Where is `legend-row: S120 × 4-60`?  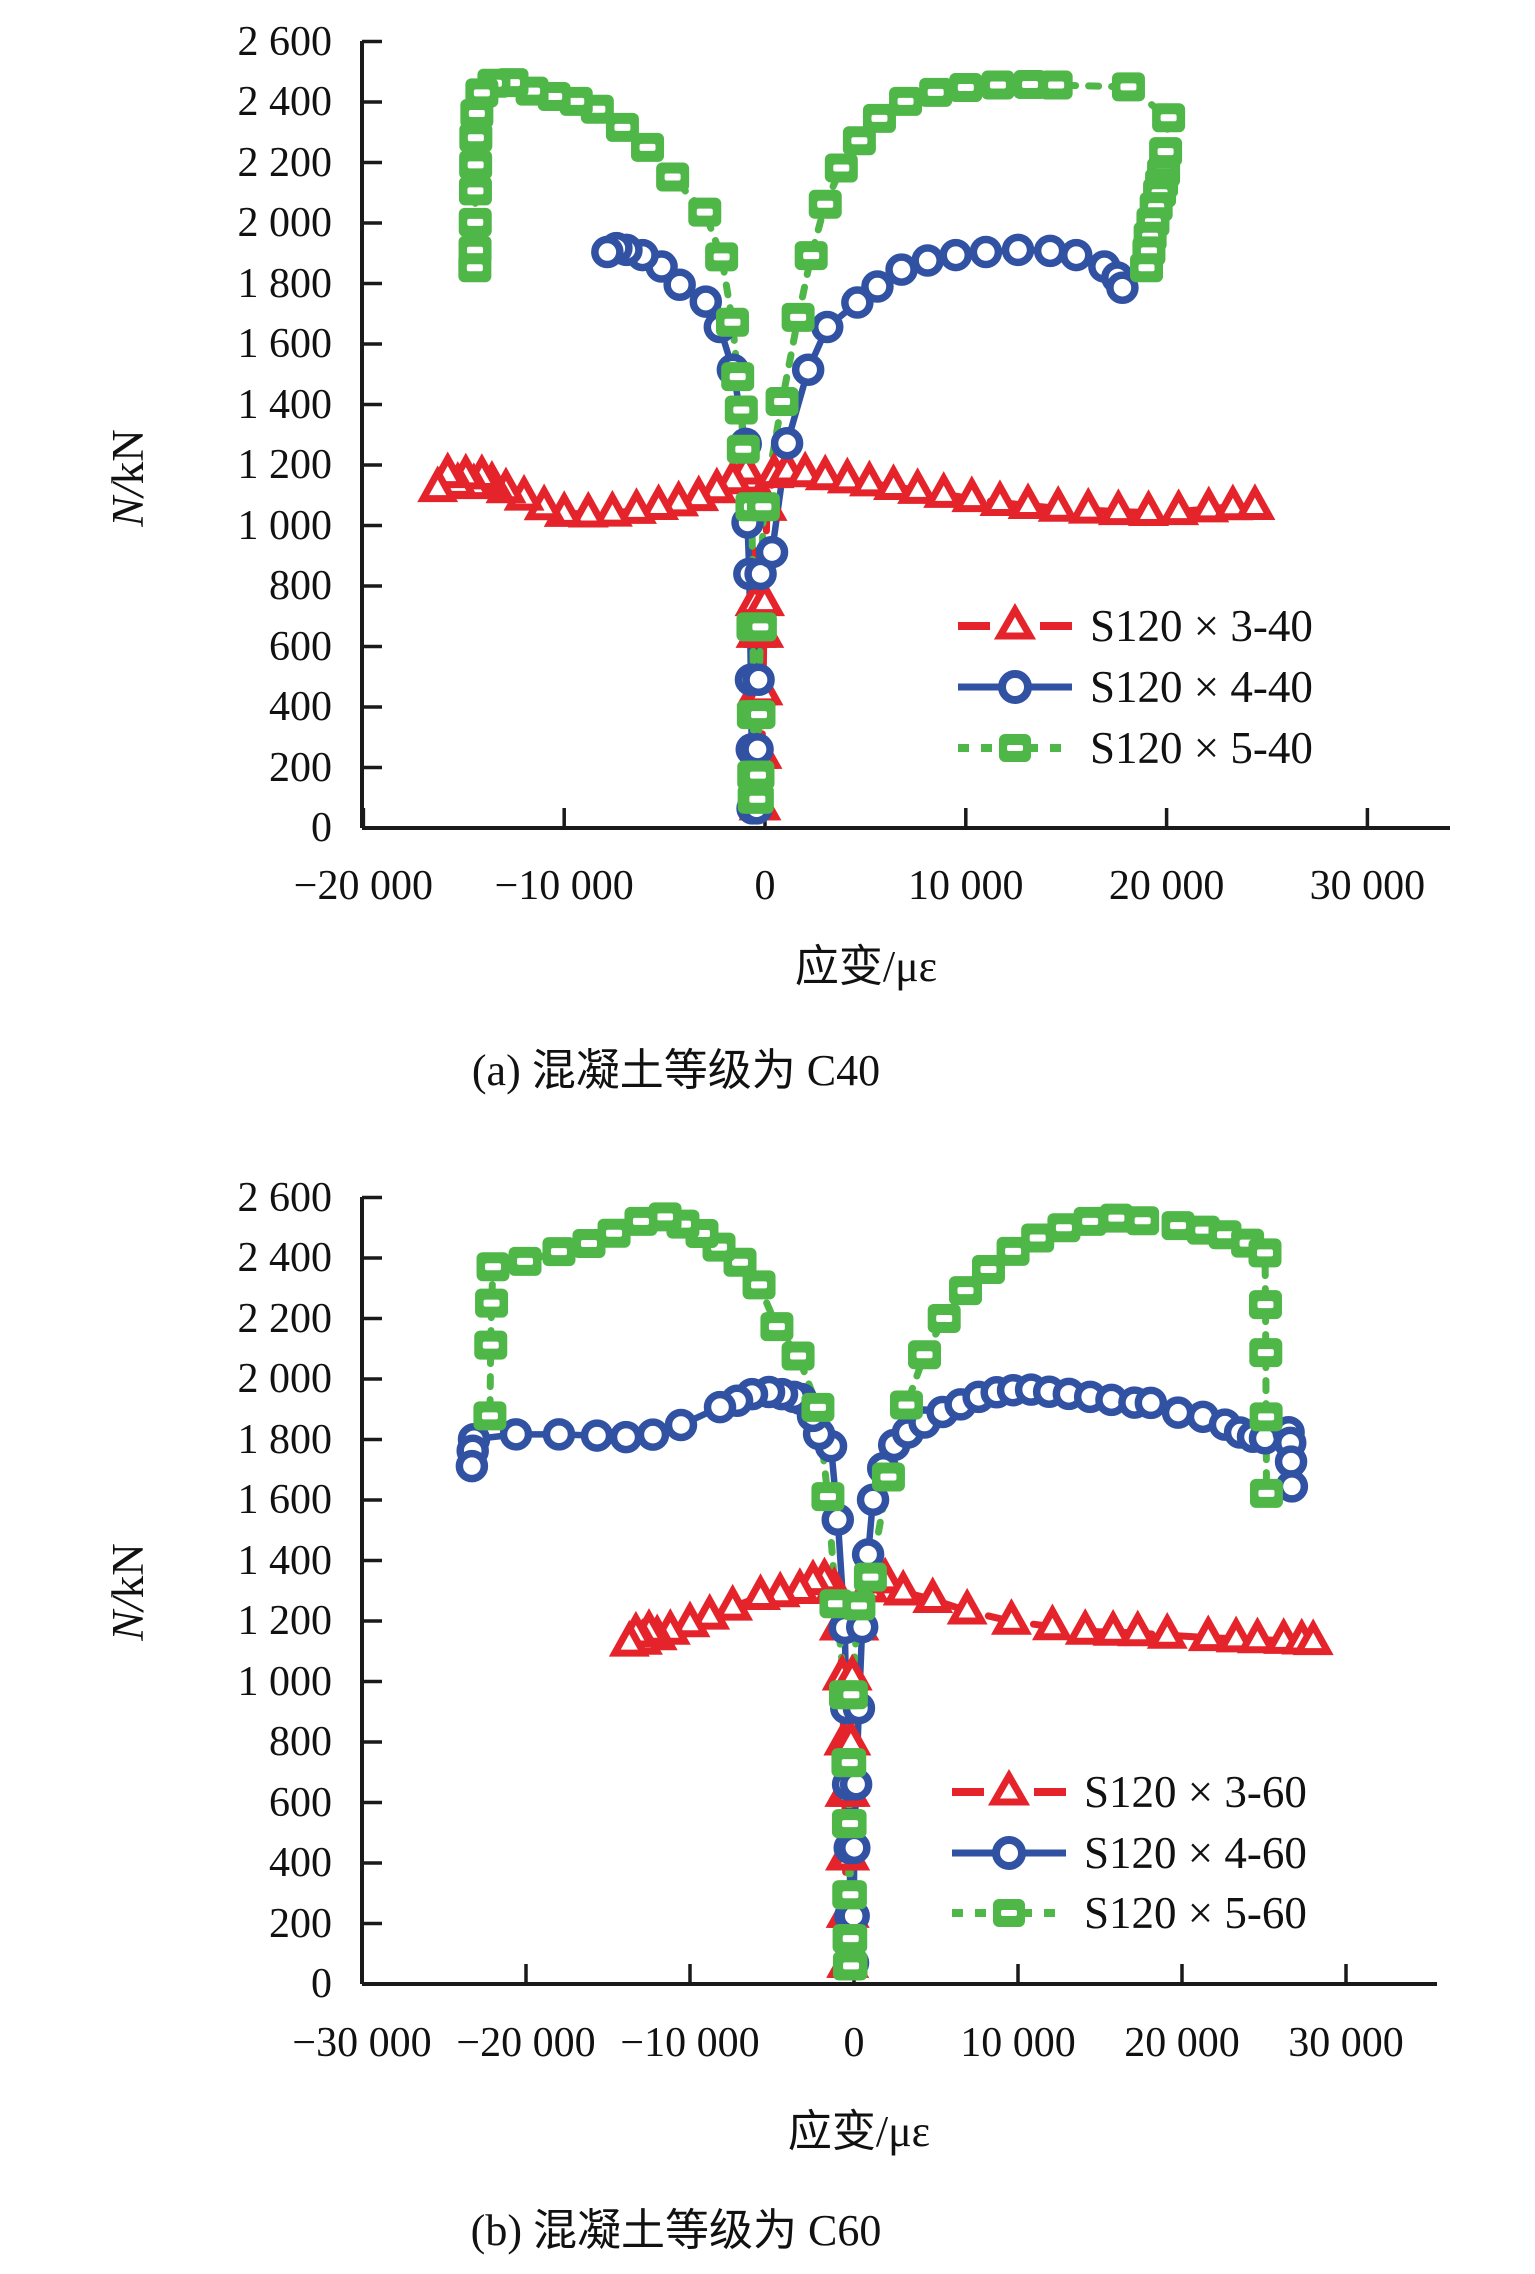
legend-row: S120 × 4-60 is located at coordinates (1128, 1853).